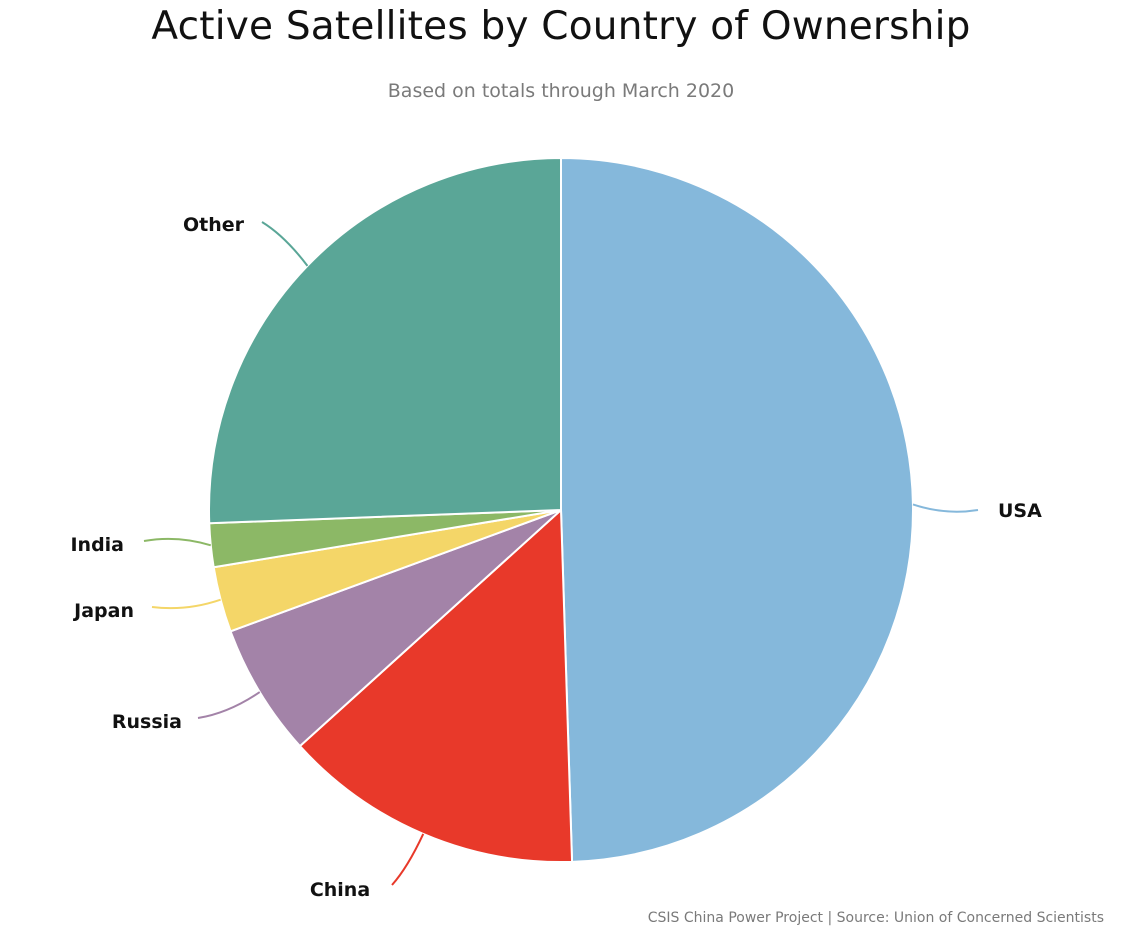 This screenshot has width=1122, height=935. Describe the element at coordinates (147, 722) in the screenshot. I see `slice-label-russia: Russia` at that location.